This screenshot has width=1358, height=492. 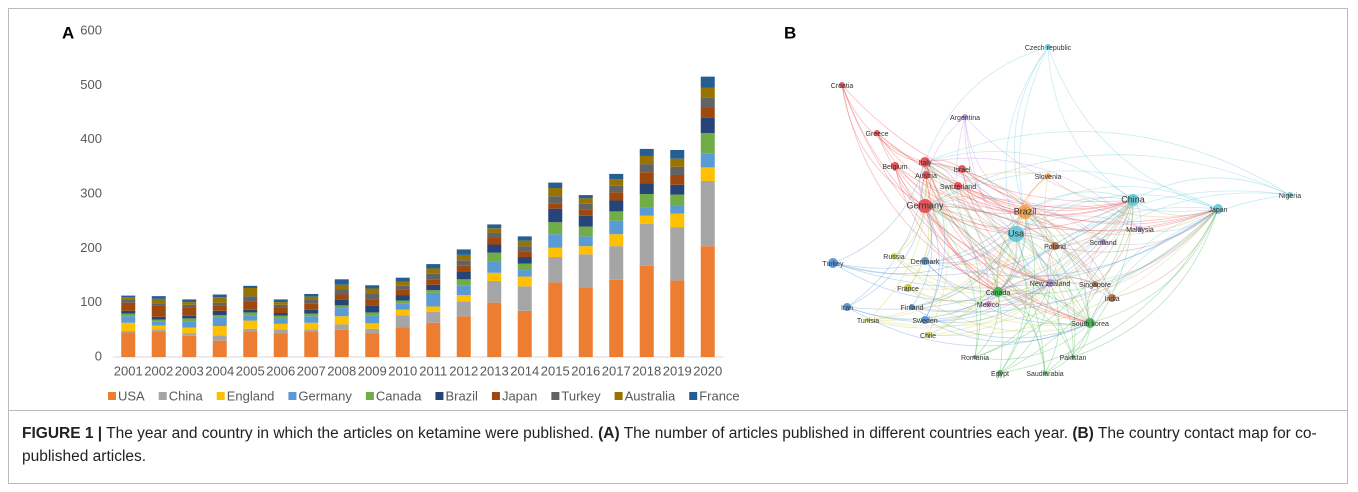 I want to click on node-label: Saudiarabia, so click(x=1044, y=374).